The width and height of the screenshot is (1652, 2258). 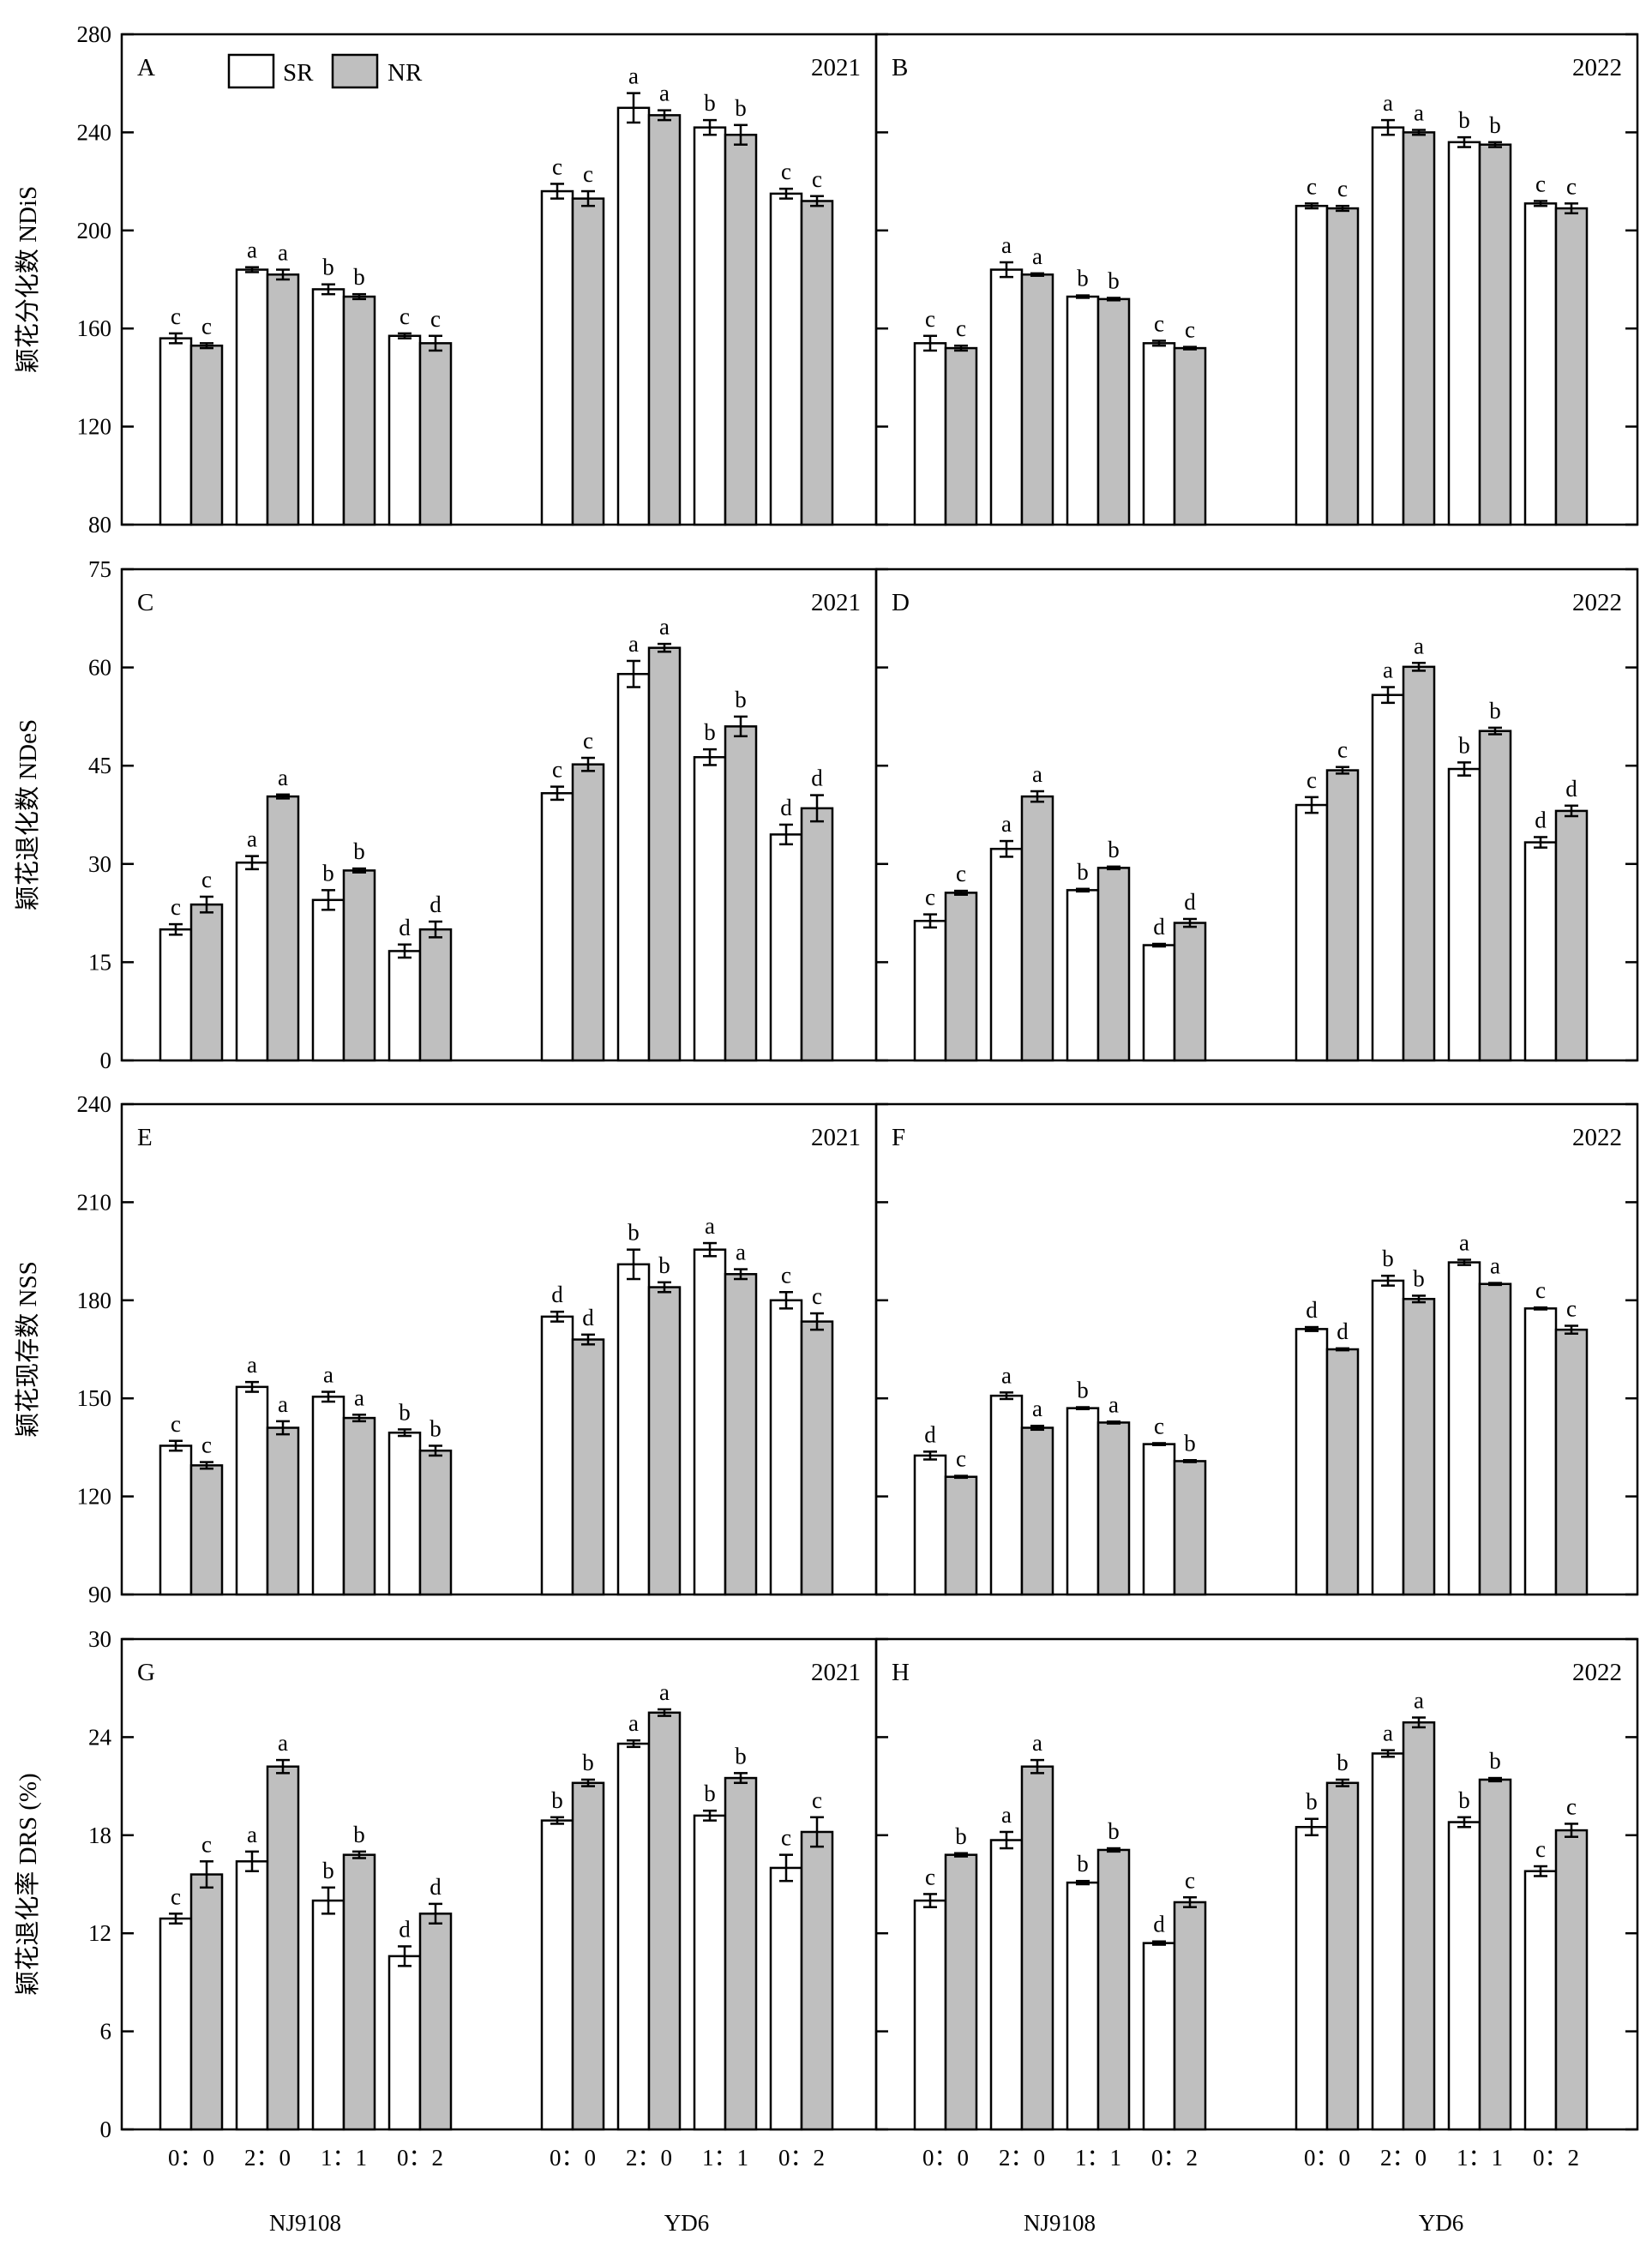 I want to click on y-tick-label: 280, so click(x=94, y=34).